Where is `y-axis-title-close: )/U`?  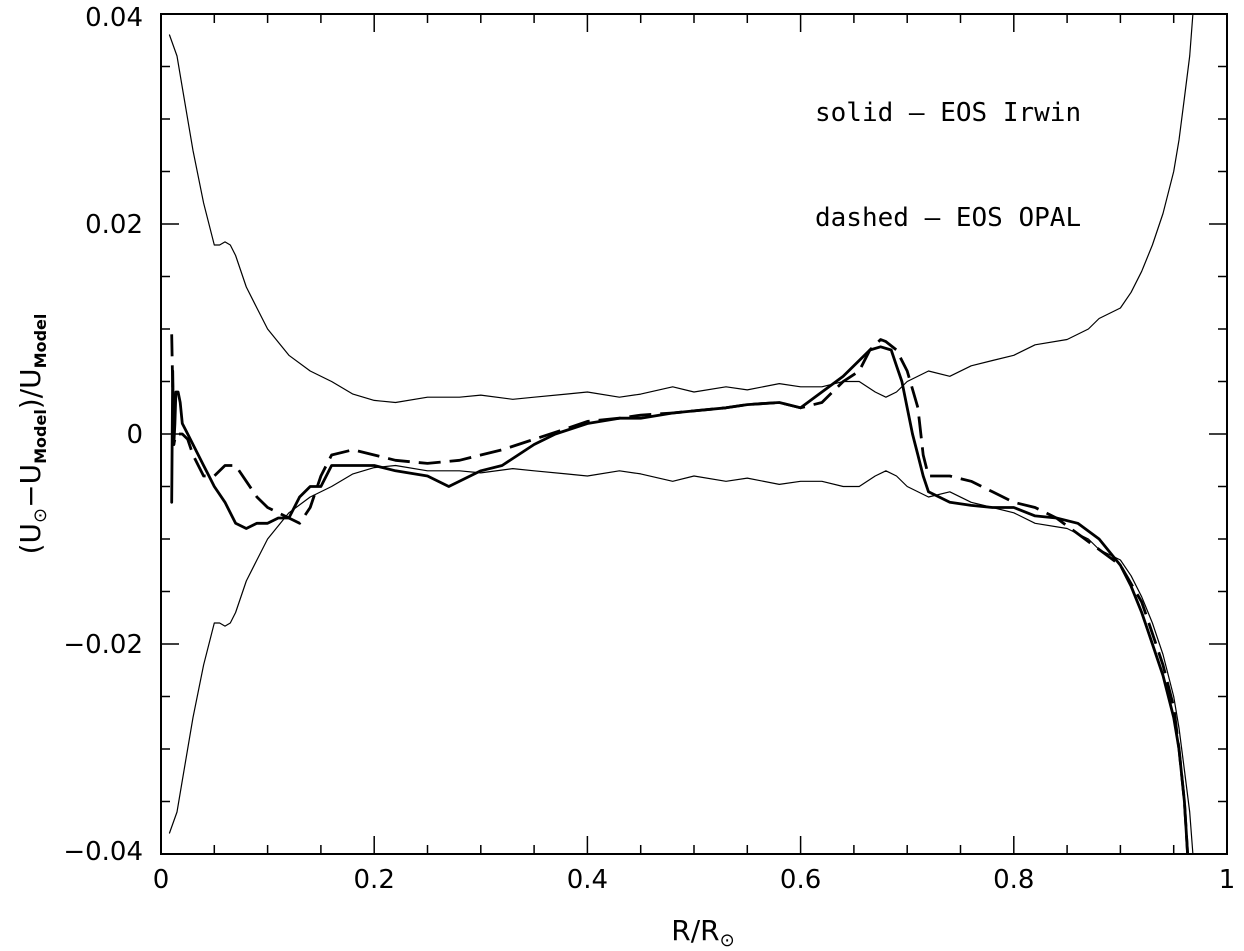
y-axis-title-close: )/U is located at coordinates (30, 388).